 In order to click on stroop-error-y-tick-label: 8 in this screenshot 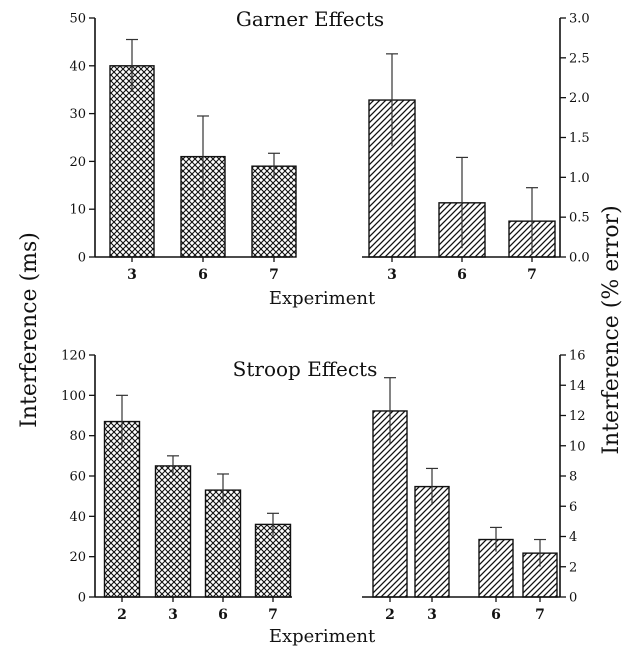, I will do `click(573, 477)`.